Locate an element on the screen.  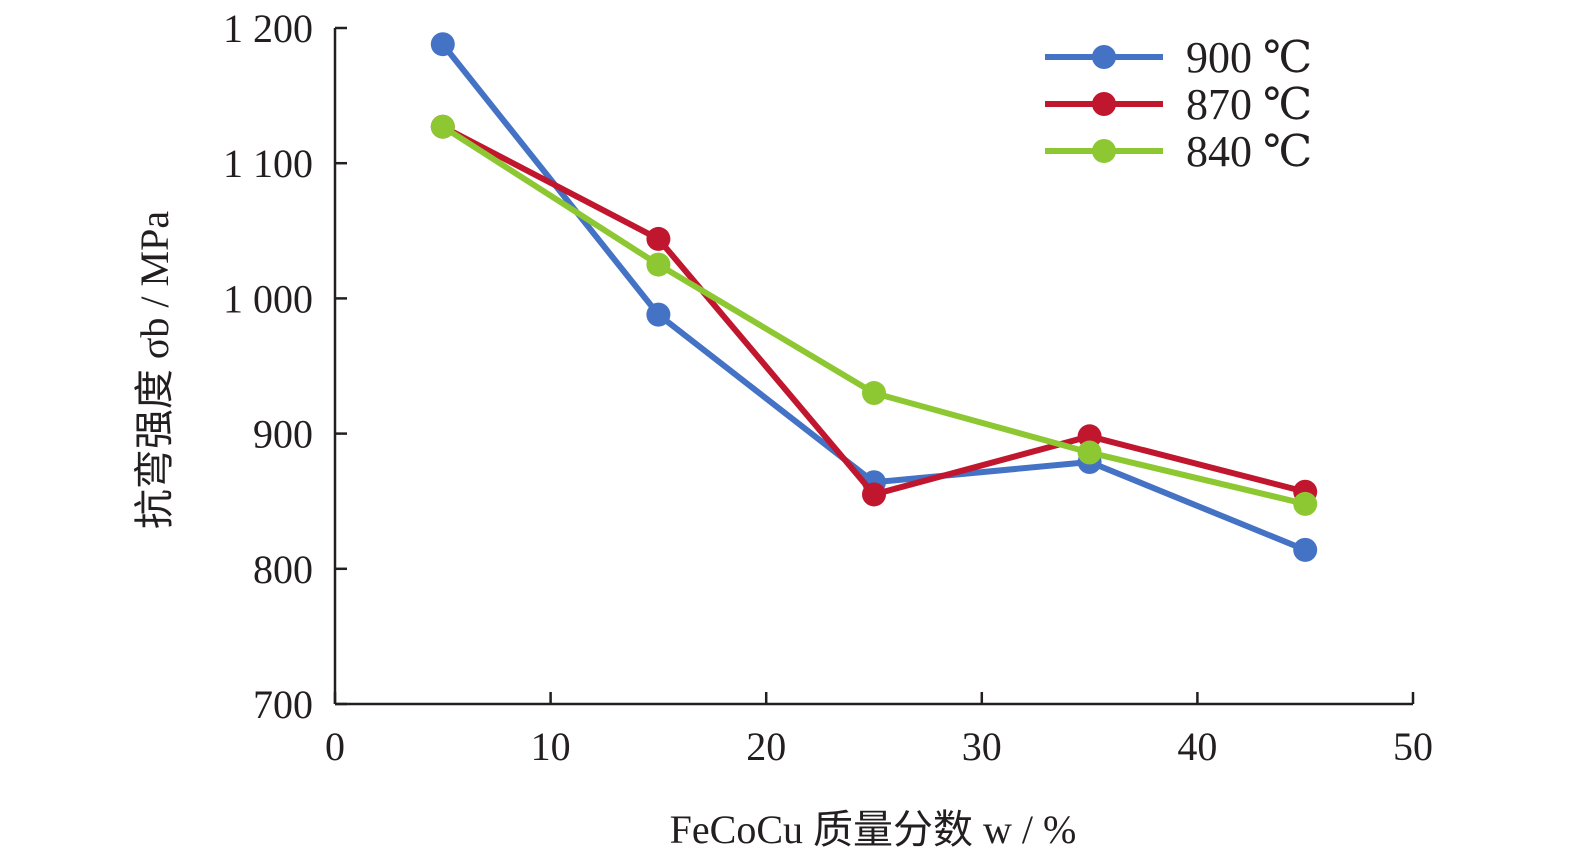
y-tick-label: 1 000 is located at coordinates (268, 298).